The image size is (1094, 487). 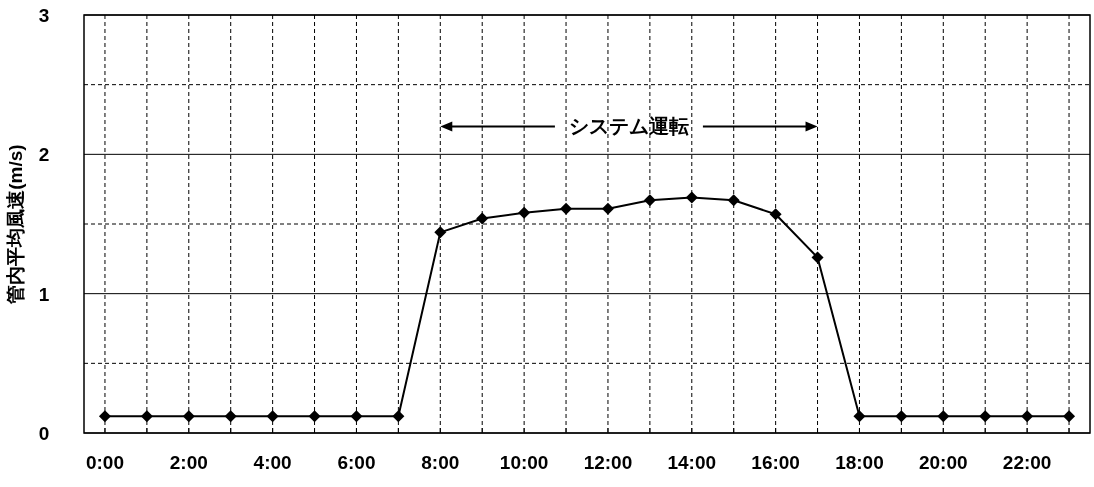 What do you see at coordinates (524, 462) in the screenshot?
I see `x-tick-label: 10:00` at bounding box center [524, 462].